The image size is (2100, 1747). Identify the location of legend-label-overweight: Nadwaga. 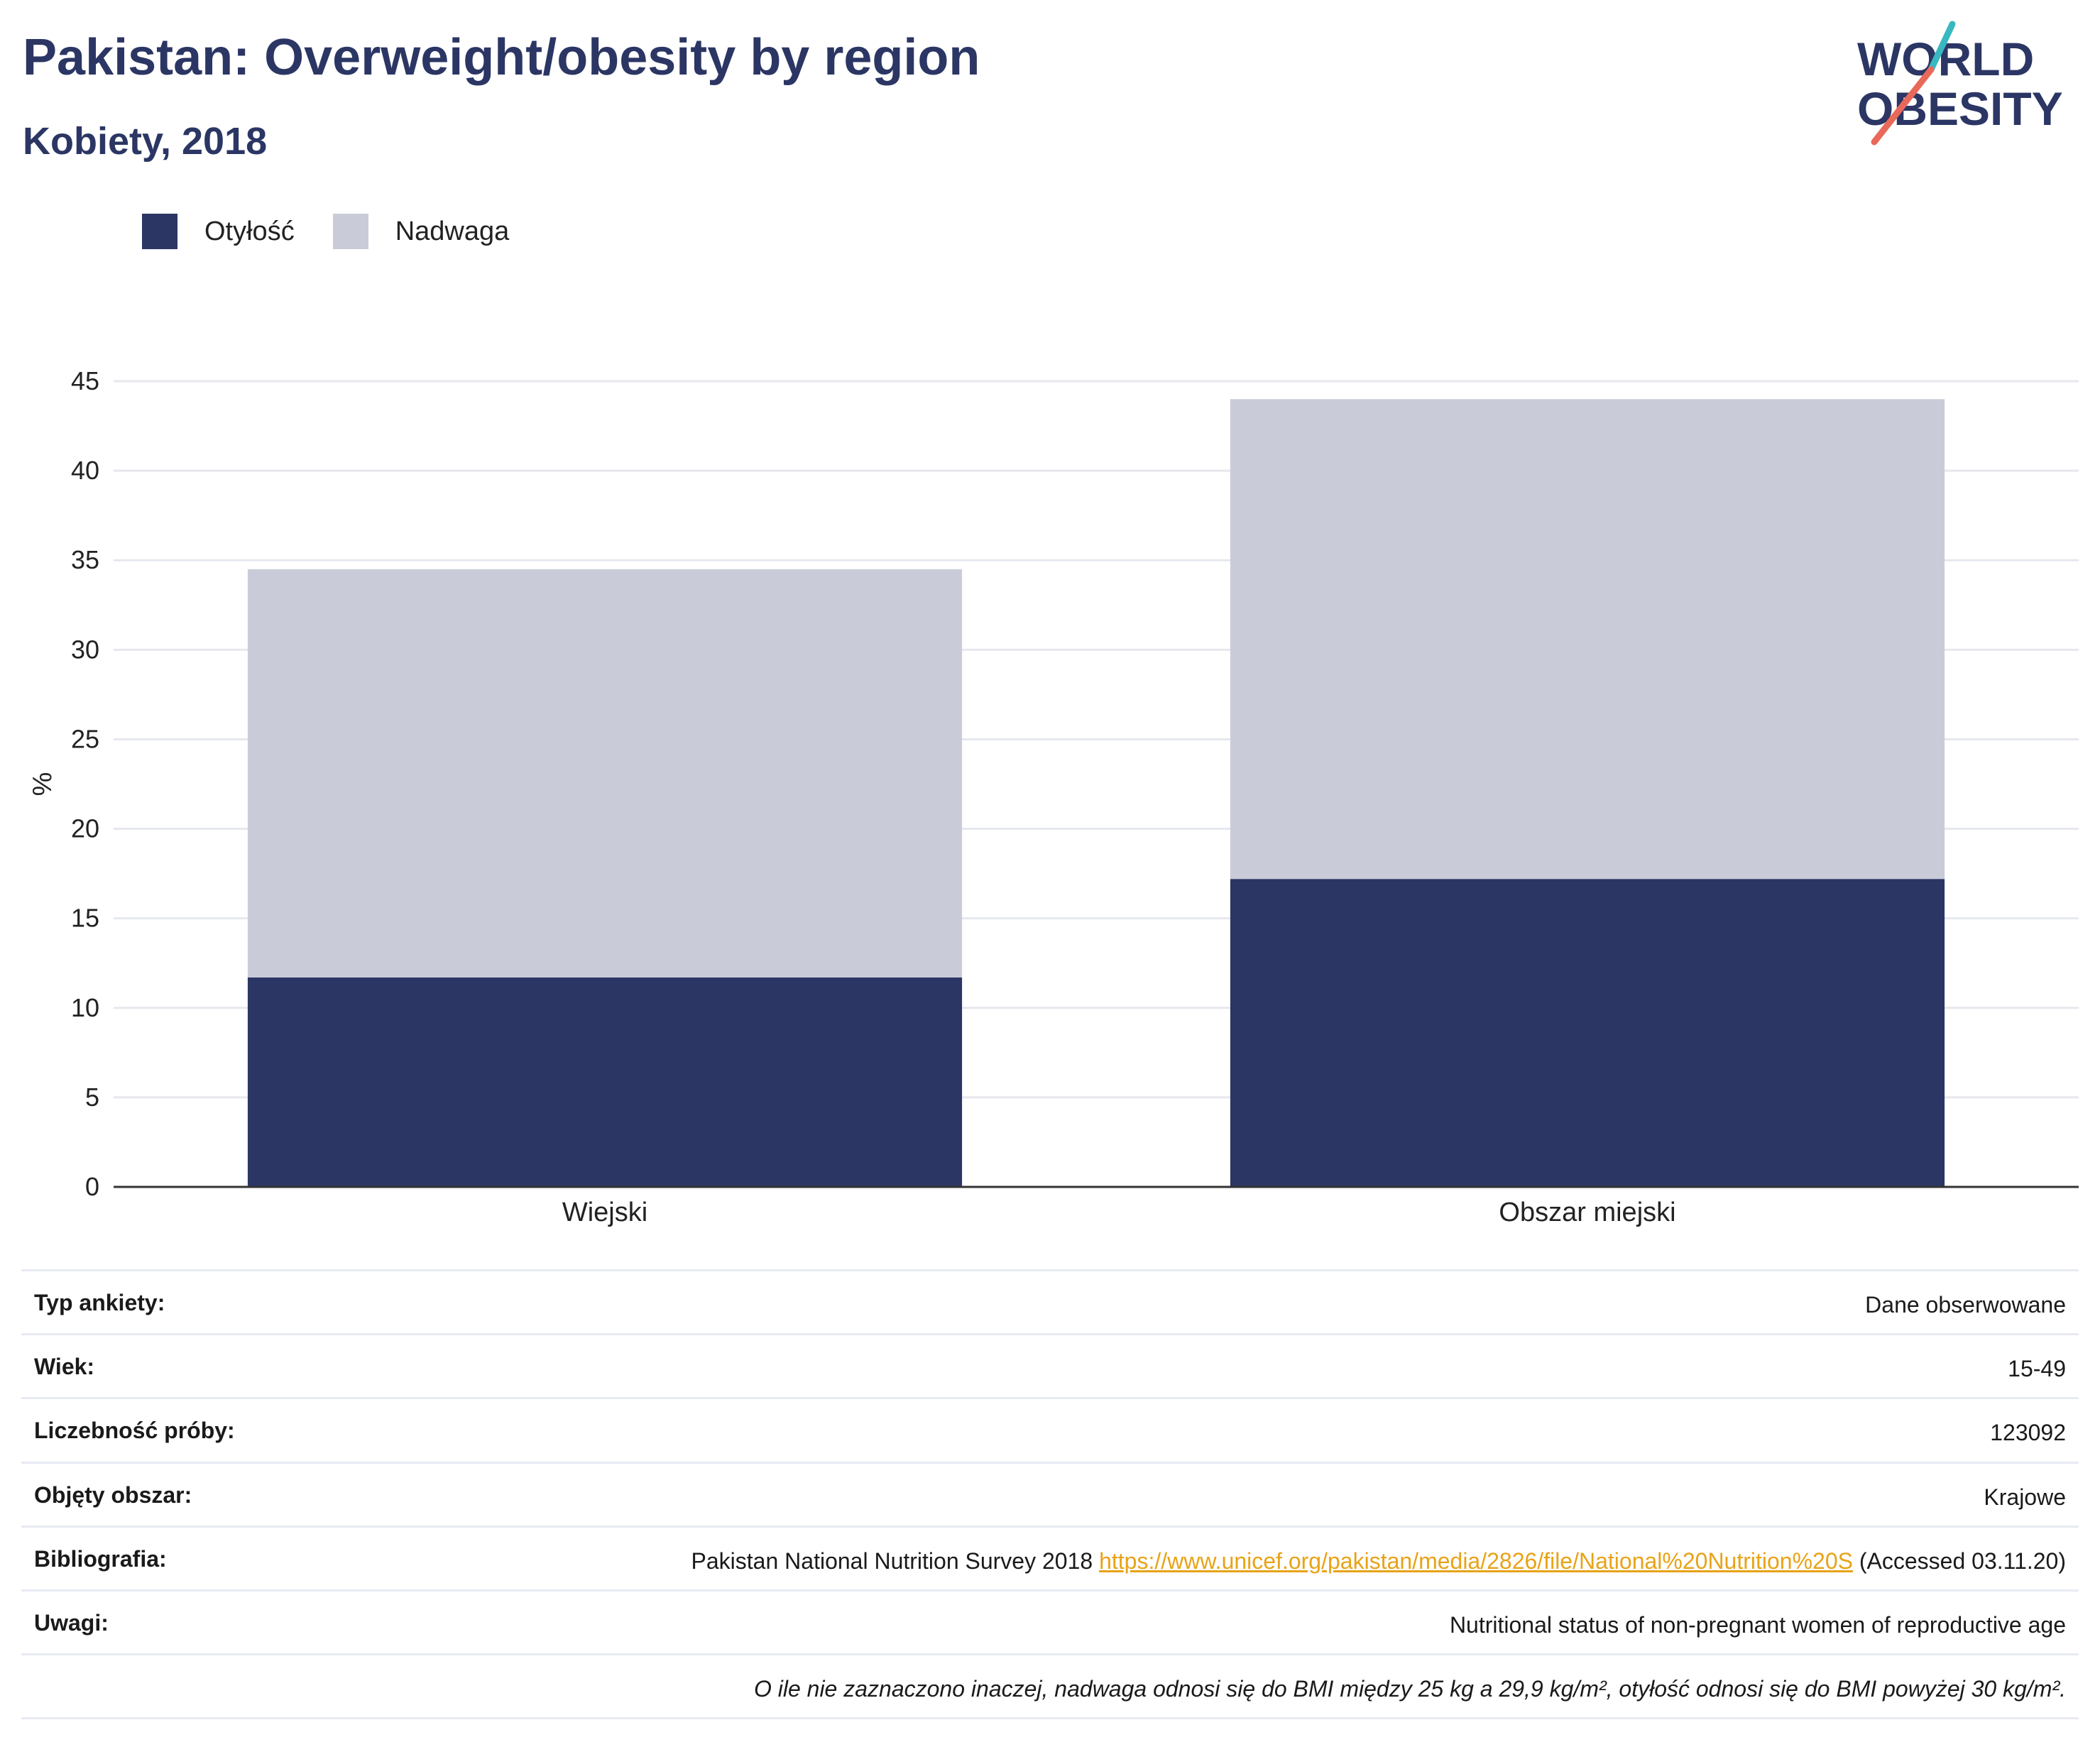
(452, 231).